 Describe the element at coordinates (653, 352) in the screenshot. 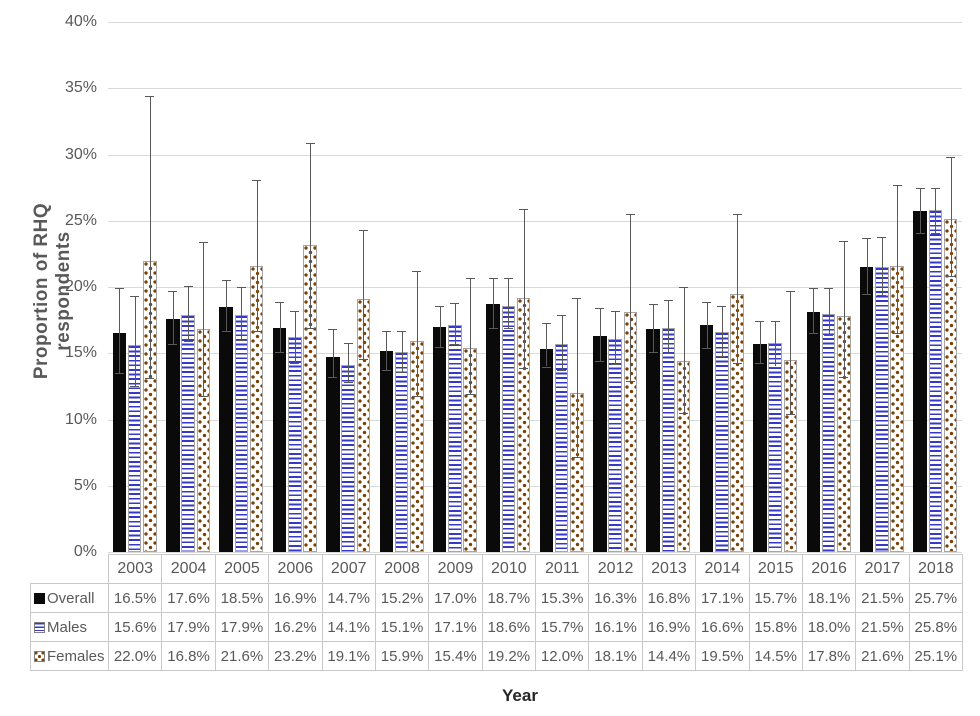

I see `errorbar-cap-low-overall-2013` at that location.